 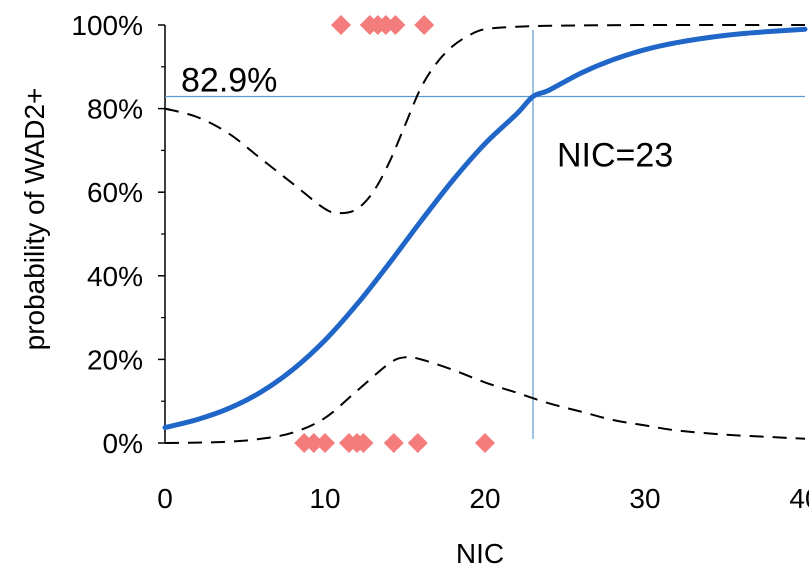 I want to click on y-tick-label: 80%, so click(x=115, y=109).